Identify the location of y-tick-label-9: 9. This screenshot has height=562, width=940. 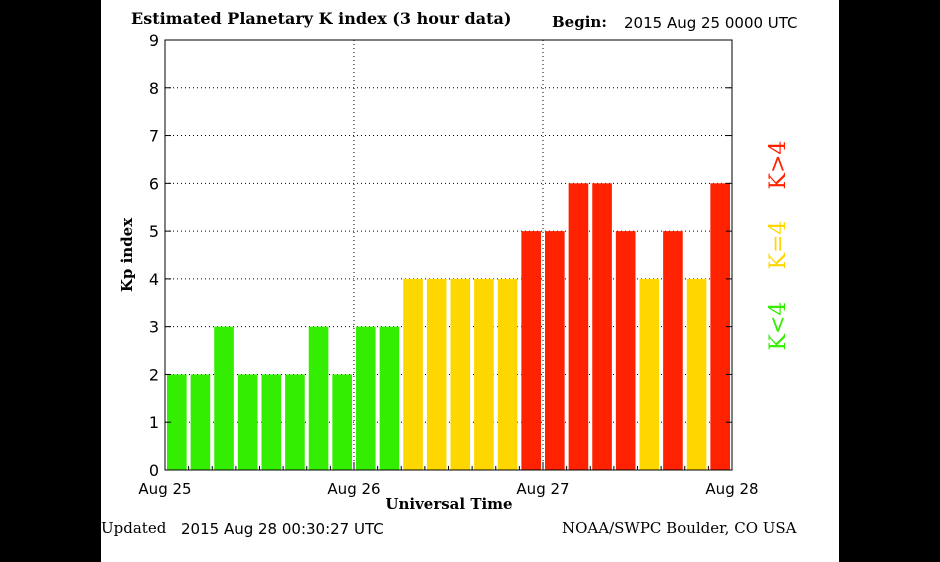
(154, 40).